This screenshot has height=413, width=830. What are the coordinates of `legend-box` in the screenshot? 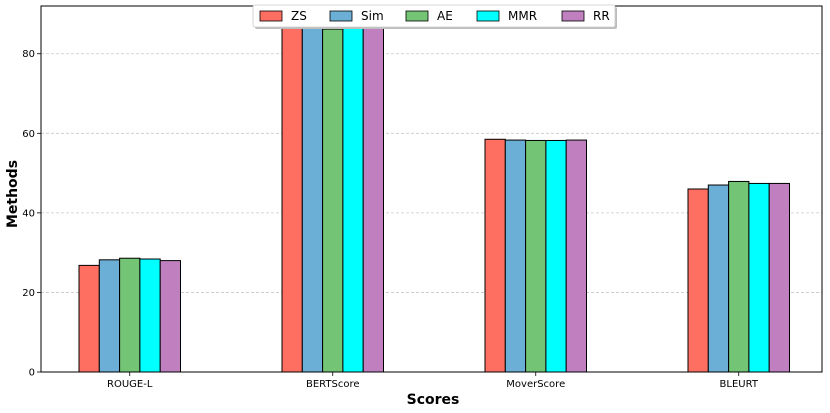 It's located at (434, 16).